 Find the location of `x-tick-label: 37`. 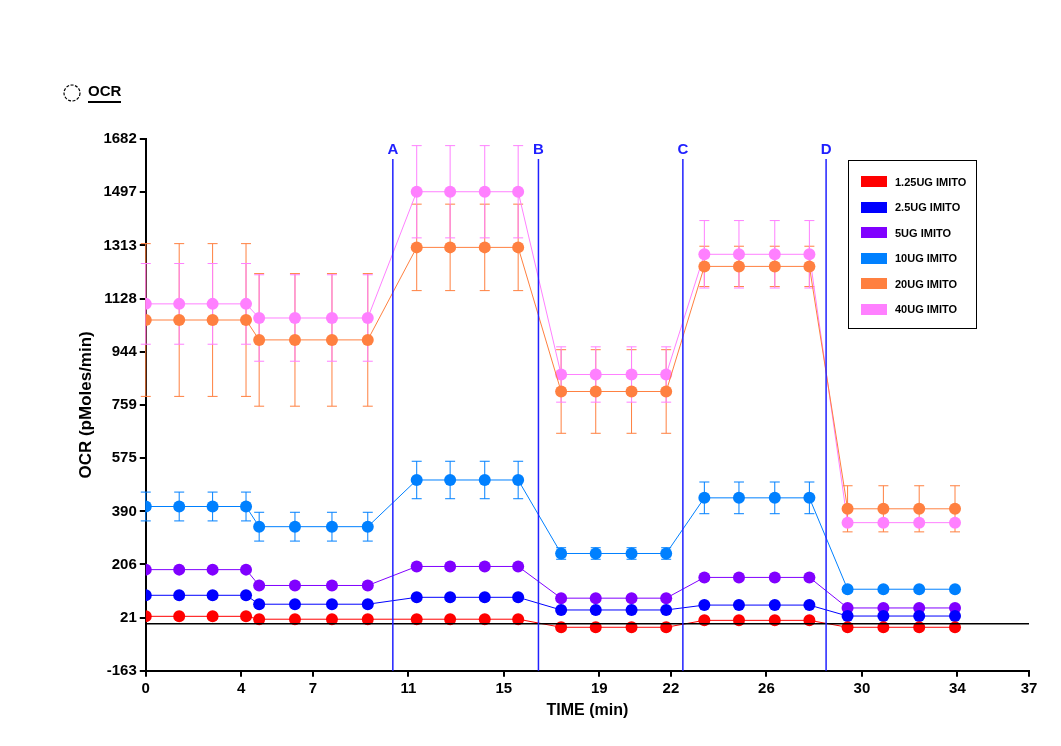

x-tick-label: 37 is located at coordinates (1029, 687).